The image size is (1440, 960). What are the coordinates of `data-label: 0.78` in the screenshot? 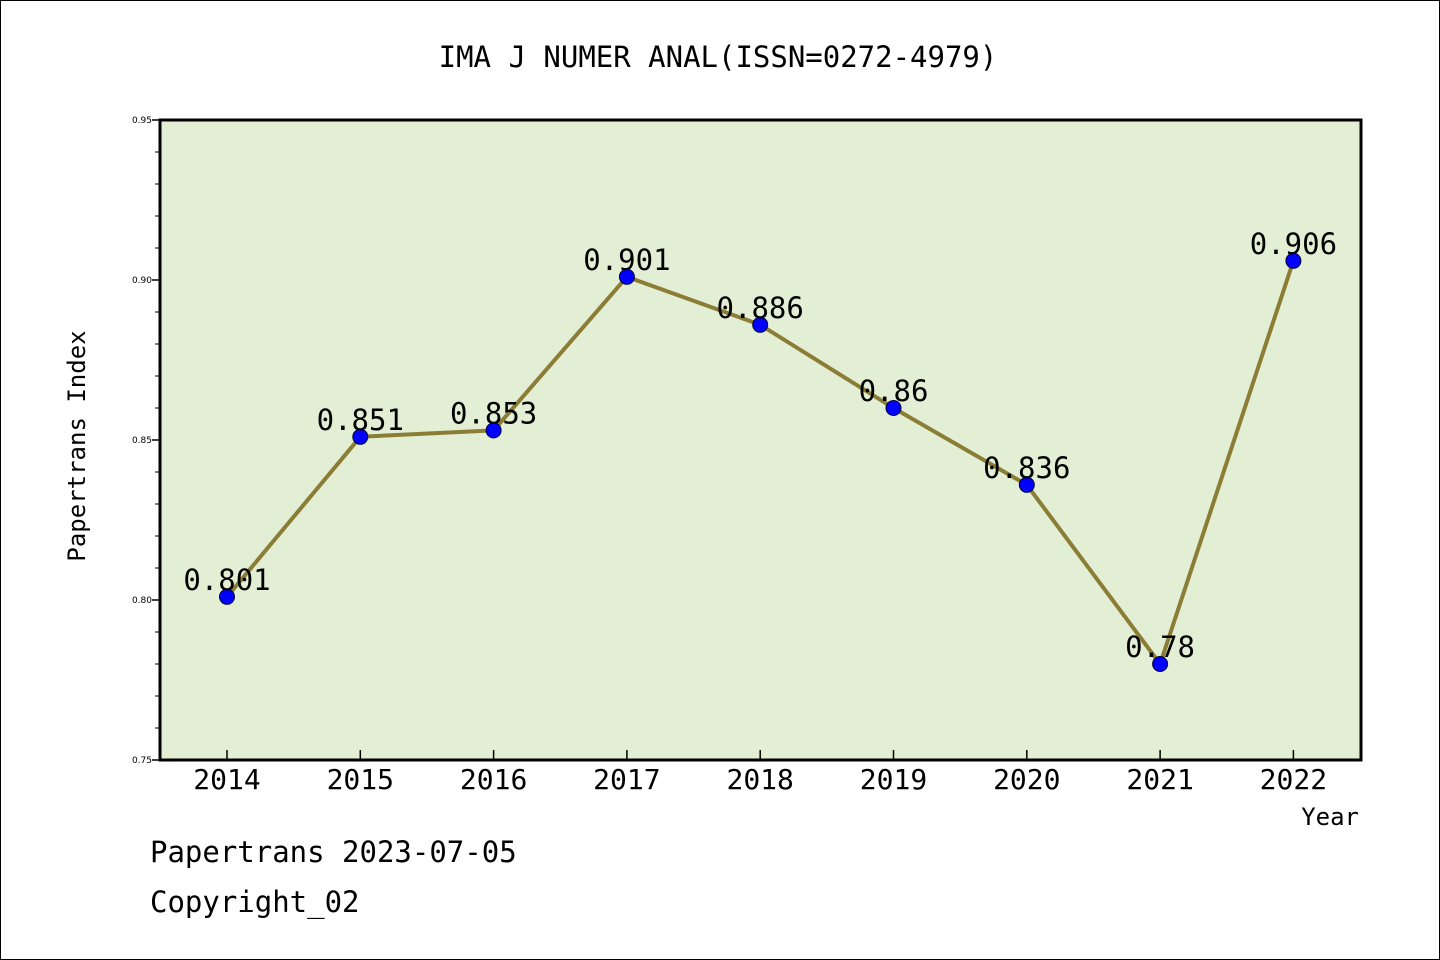 It's located at (1160, 647).